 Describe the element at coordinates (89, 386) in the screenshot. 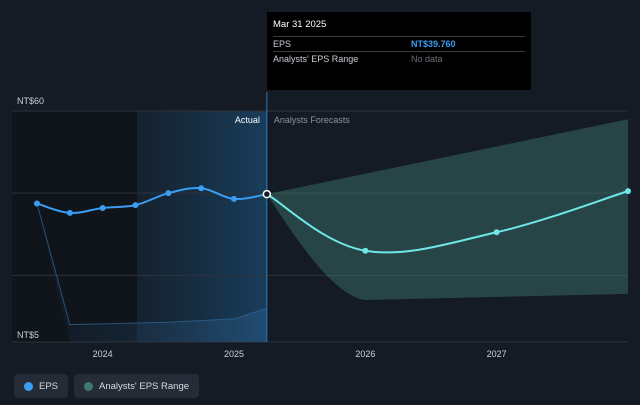

I see `legend-range-dot-icon` at that location.